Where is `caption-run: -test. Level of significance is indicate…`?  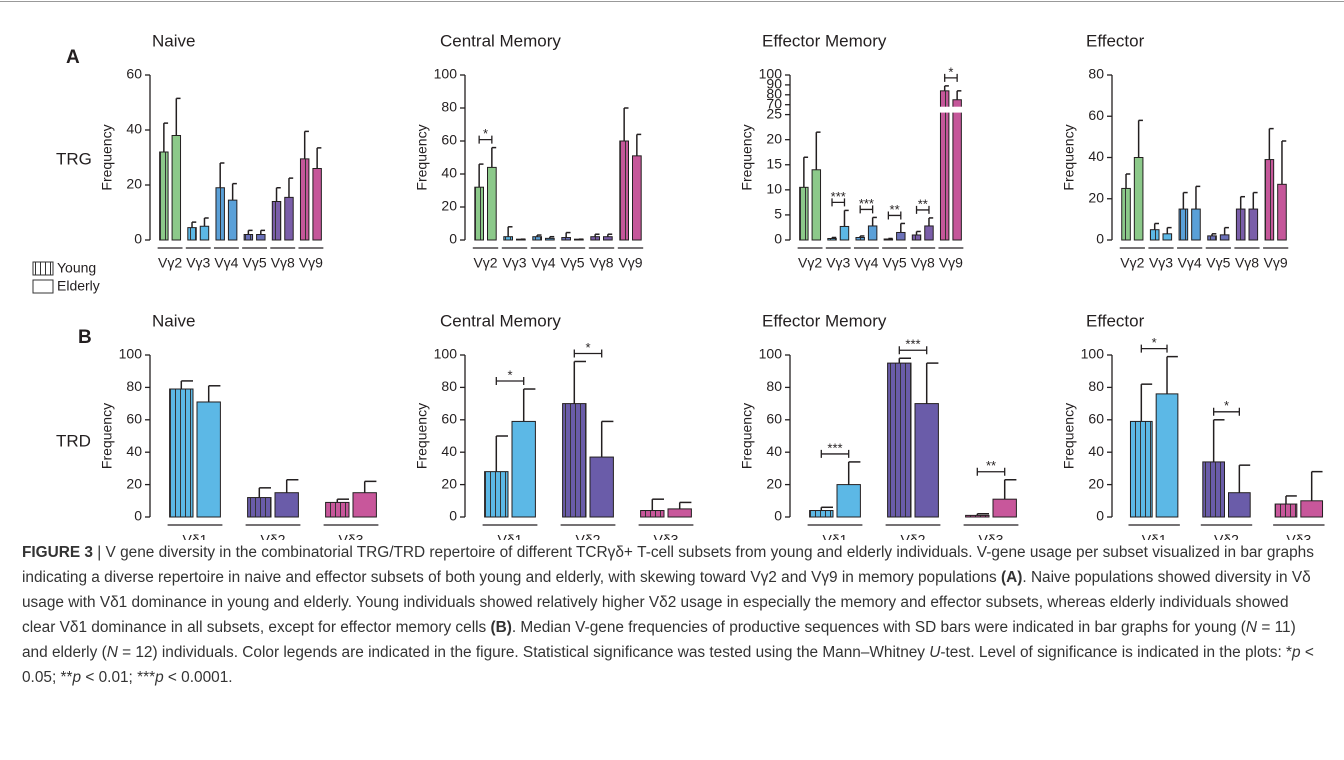 caption-run: -test. Level of significance is indicate… is located at coordinates (1116, 652).